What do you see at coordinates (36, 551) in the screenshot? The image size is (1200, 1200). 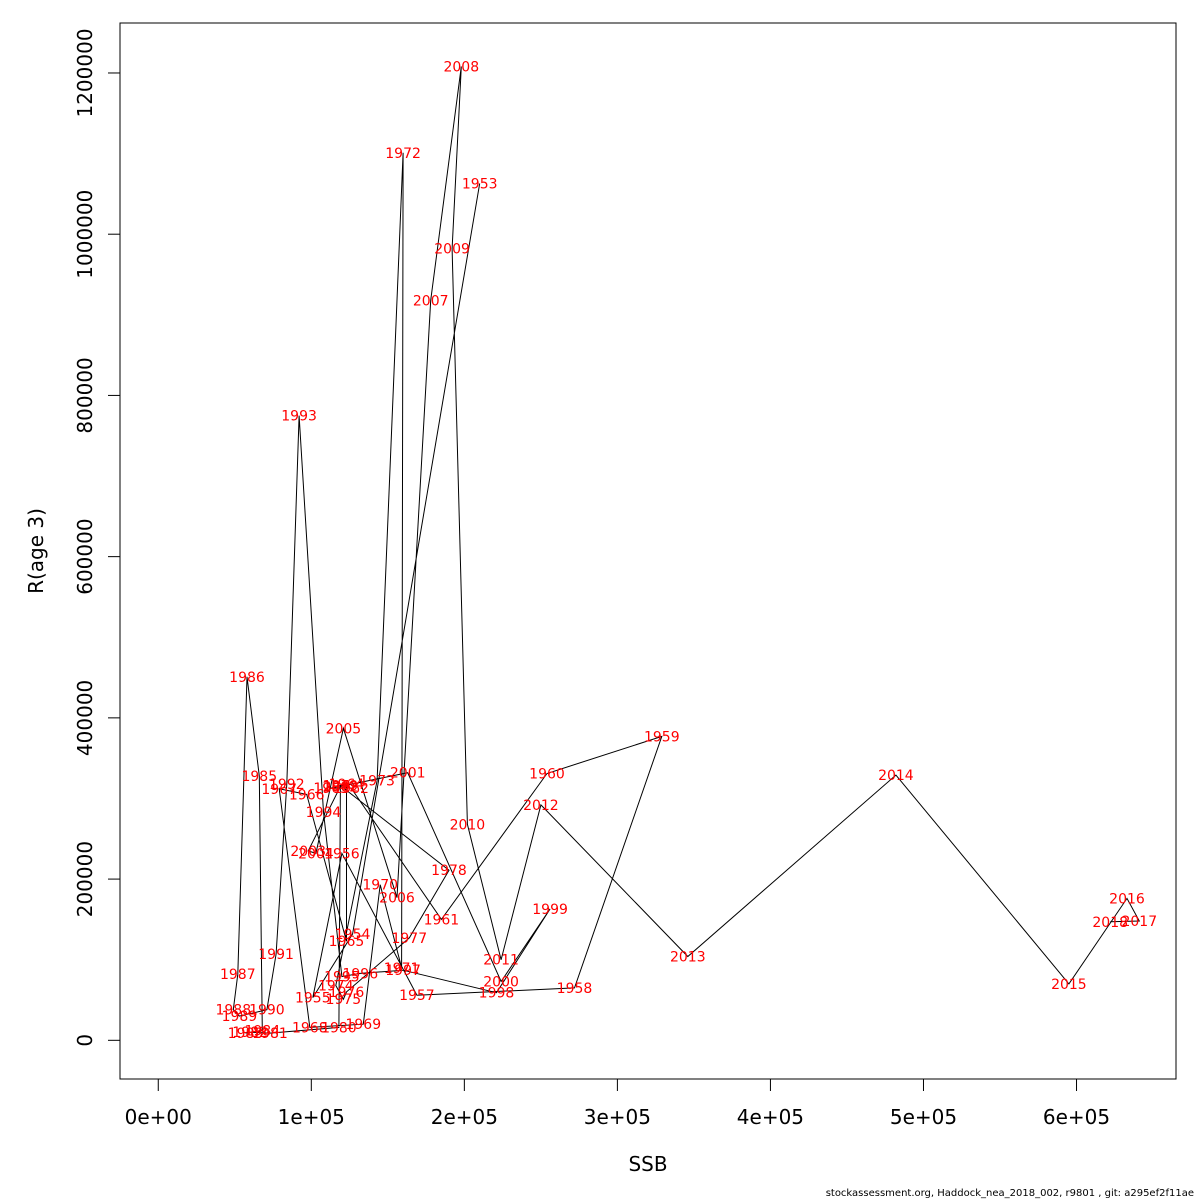 I see `y-axis-title: R(age 3)` at bounding box center [36, 551].